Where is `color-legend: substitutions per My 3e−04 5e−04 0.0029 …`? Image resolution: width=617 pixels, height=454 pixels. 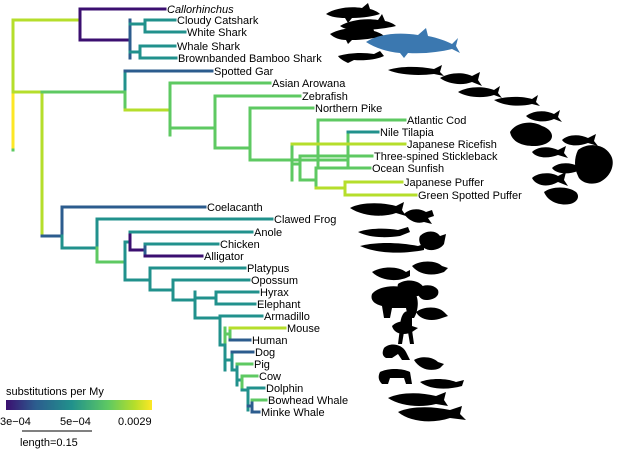 color-legend: substitutions per My 3e−04 5e−04 0.0029 … is located at coordinates (76, 417).